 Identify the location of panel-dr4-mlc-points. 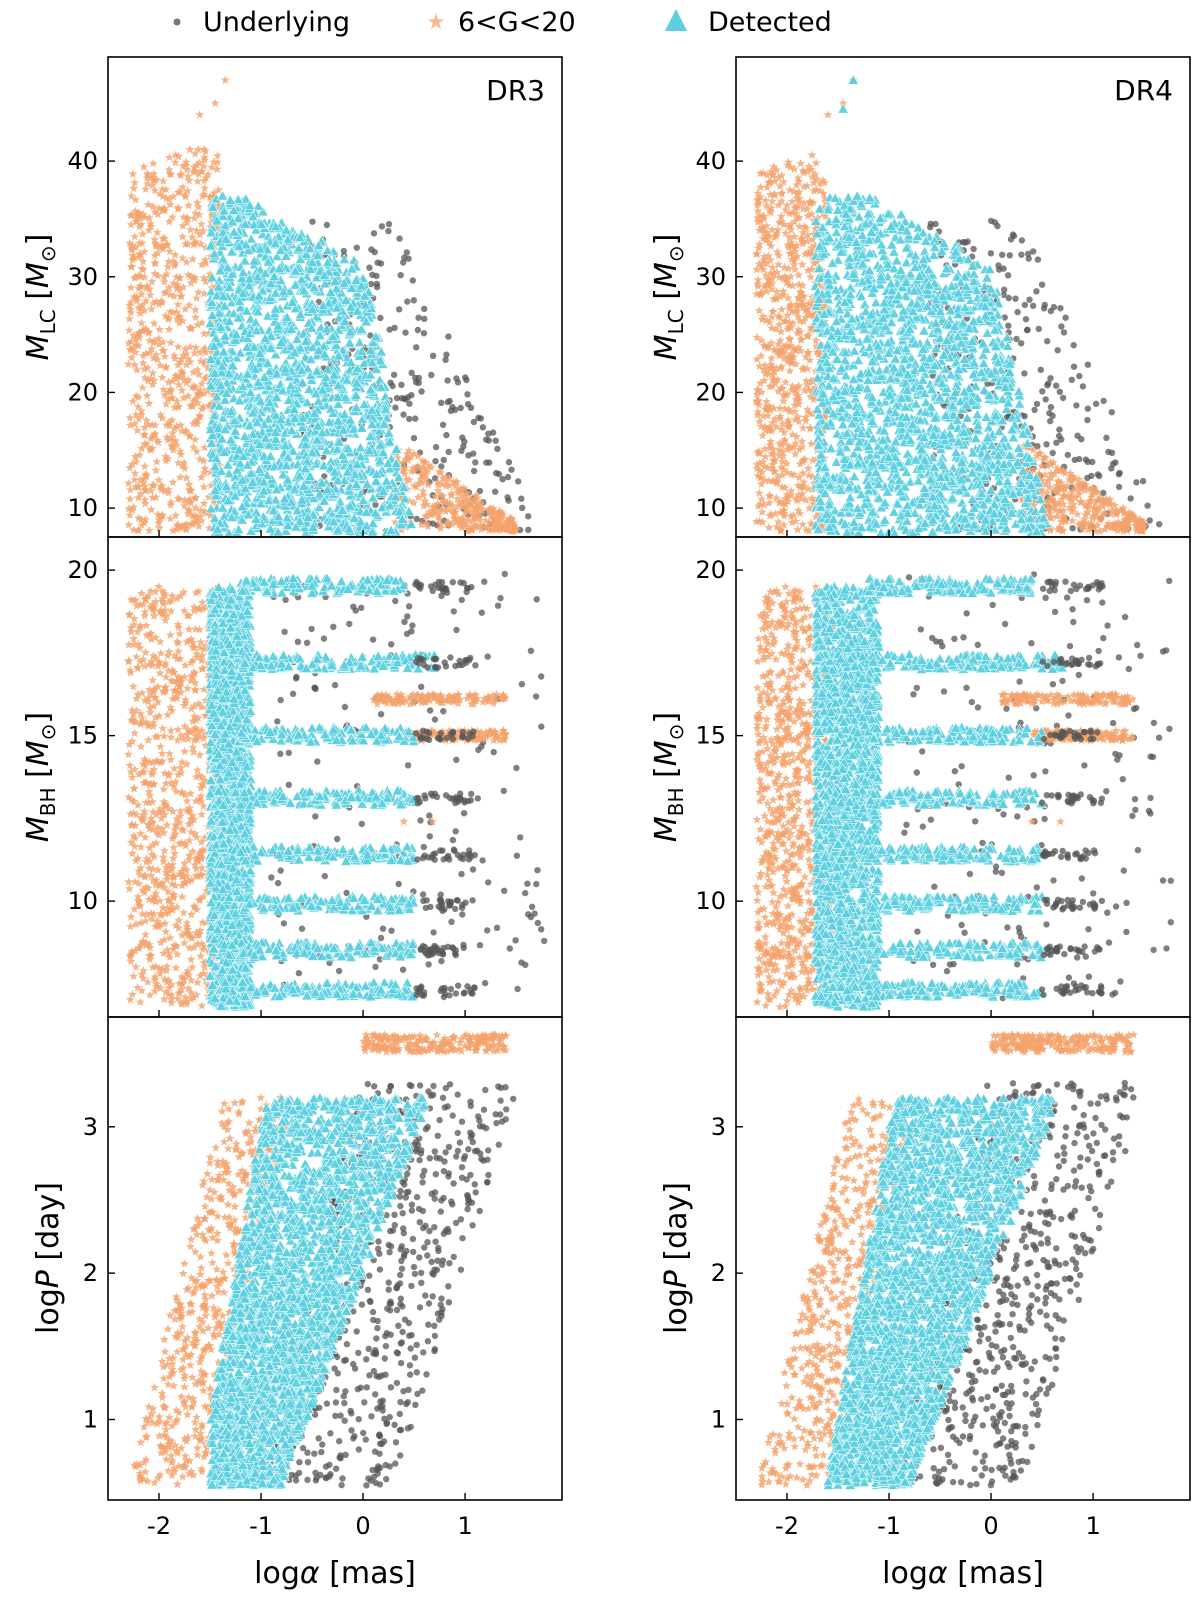
(957, 306).